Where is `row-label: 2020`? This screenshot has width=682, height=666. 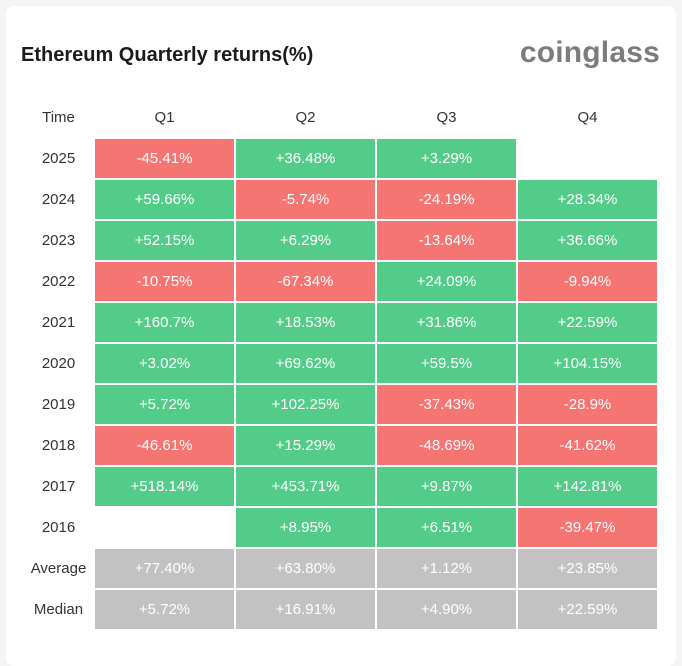 row-label: 2020 is located at coordinates (58, 363).